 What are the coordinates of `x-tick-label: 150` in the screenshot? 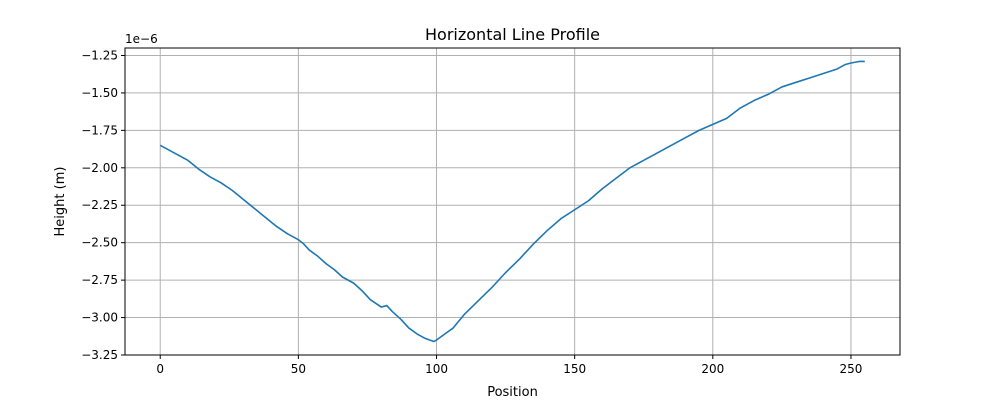 It's located at (574, 369).